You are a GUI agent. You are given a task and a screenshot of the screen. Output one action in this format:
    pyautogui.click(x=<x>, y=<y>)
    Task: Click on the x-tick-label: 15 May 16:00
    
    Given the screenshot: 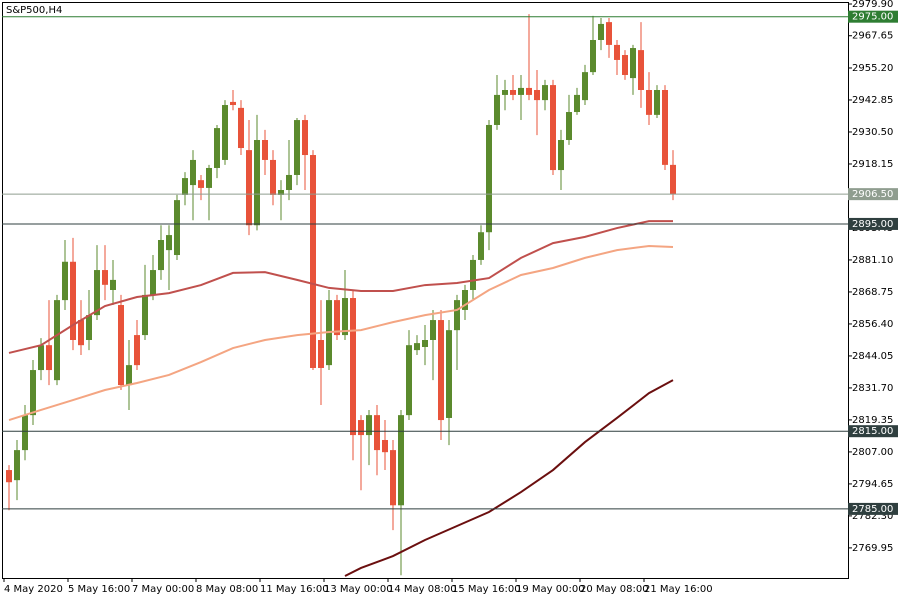 What is the action you would take?
    pyautogui.click(x=486, y=589)
    